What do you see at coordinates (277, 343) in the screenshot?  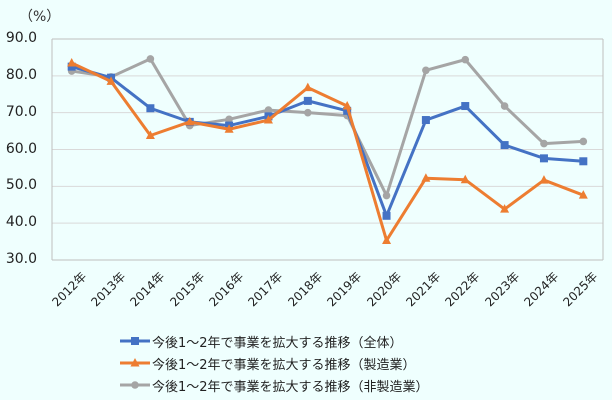 I see `legend-label: 今後1～2年で事業を拡大する推移（全体）` at bounding box center [277, 343].